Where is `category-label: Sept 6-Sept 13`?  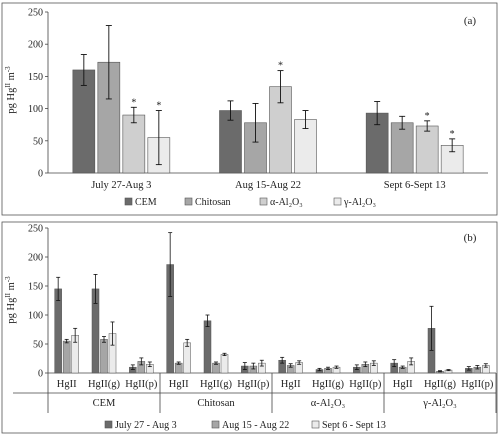
category-label: Sept 6-Sept 13 is located at coordinates (415, 185).